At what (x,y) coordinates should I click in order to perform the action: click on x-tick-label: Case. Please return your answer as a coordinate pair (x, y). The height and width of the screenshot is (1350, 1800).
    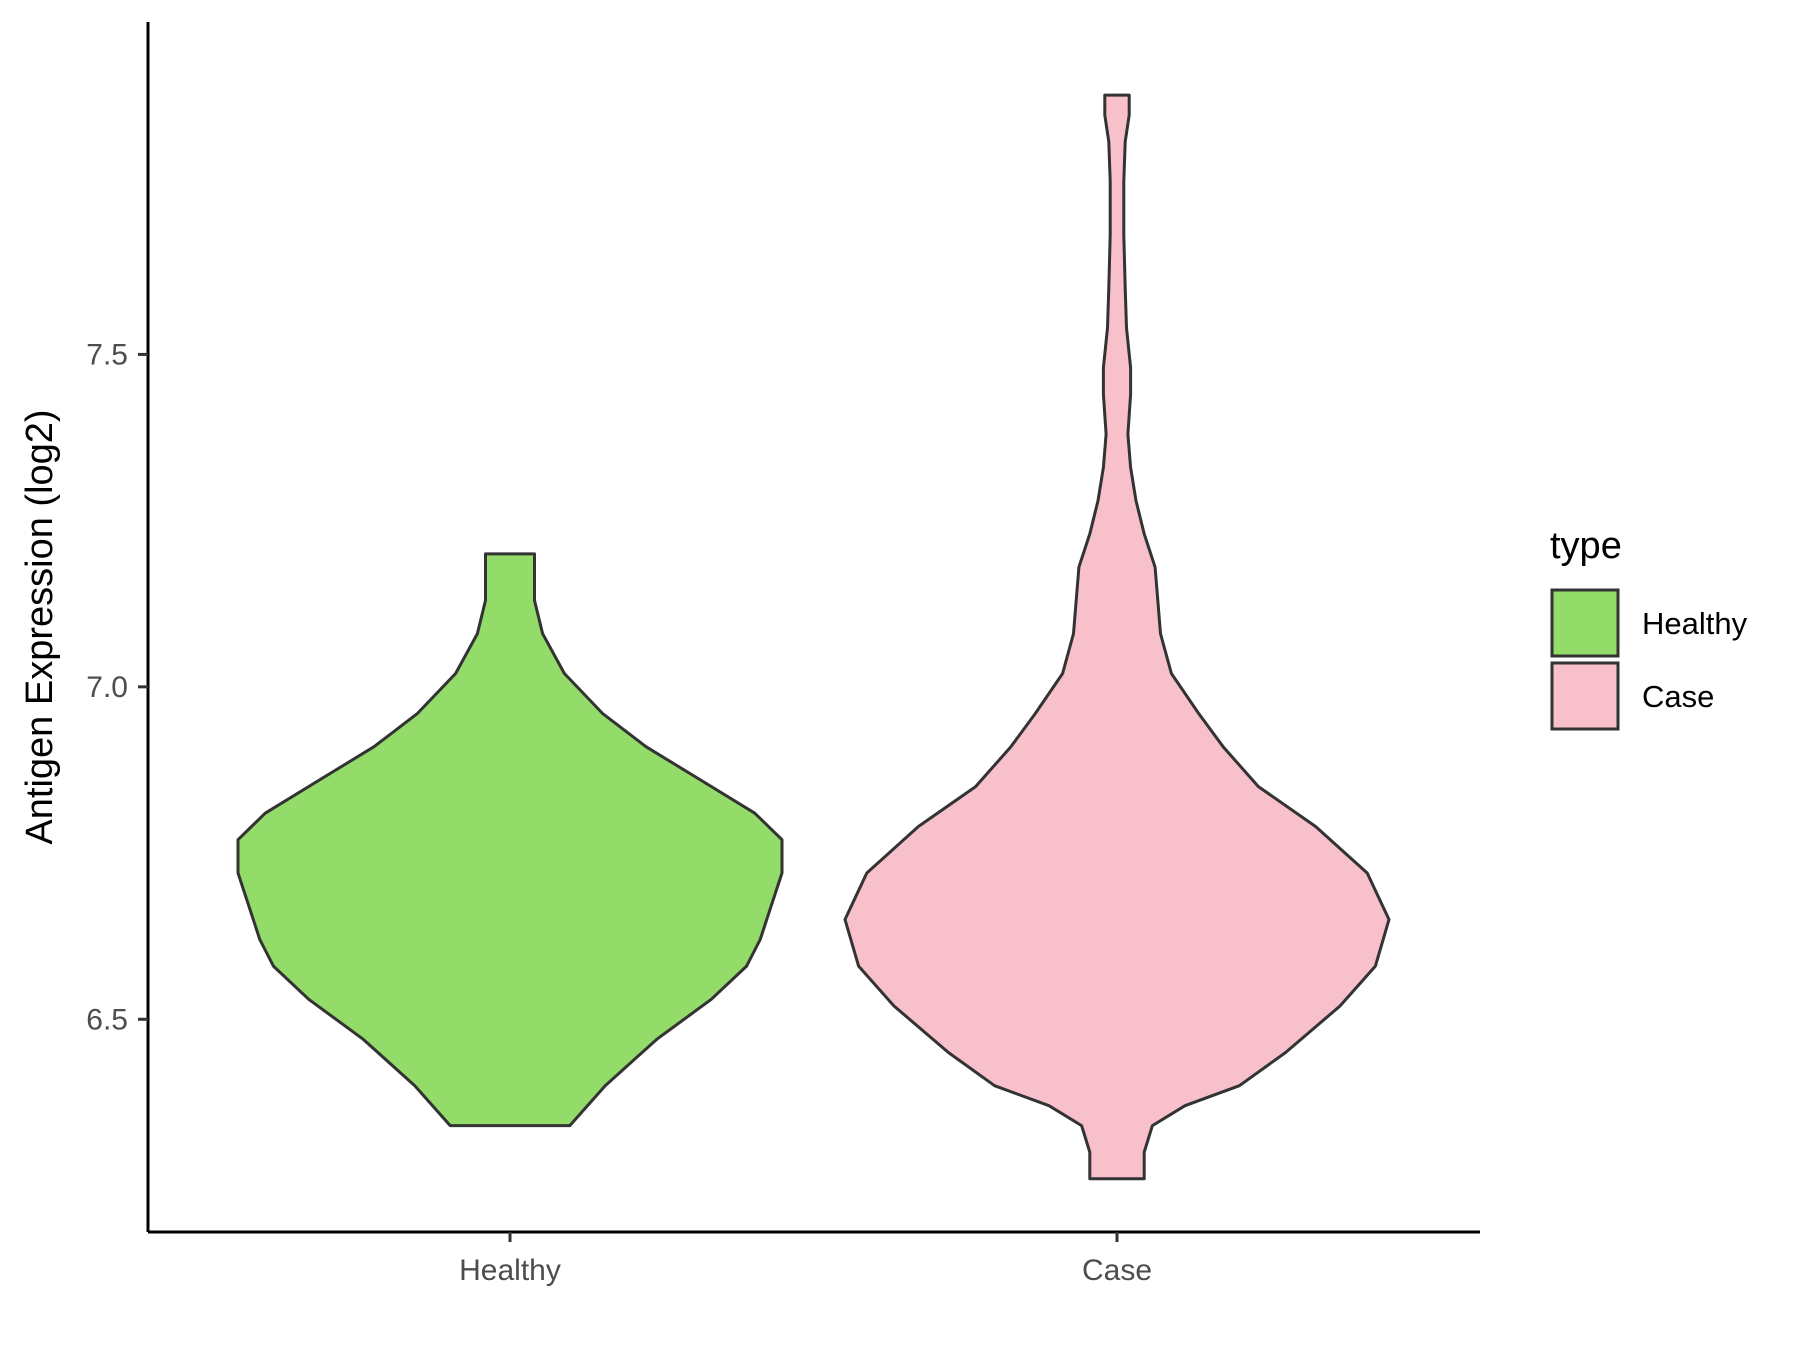
    Looking at the image, I should click on (1117, 1270).